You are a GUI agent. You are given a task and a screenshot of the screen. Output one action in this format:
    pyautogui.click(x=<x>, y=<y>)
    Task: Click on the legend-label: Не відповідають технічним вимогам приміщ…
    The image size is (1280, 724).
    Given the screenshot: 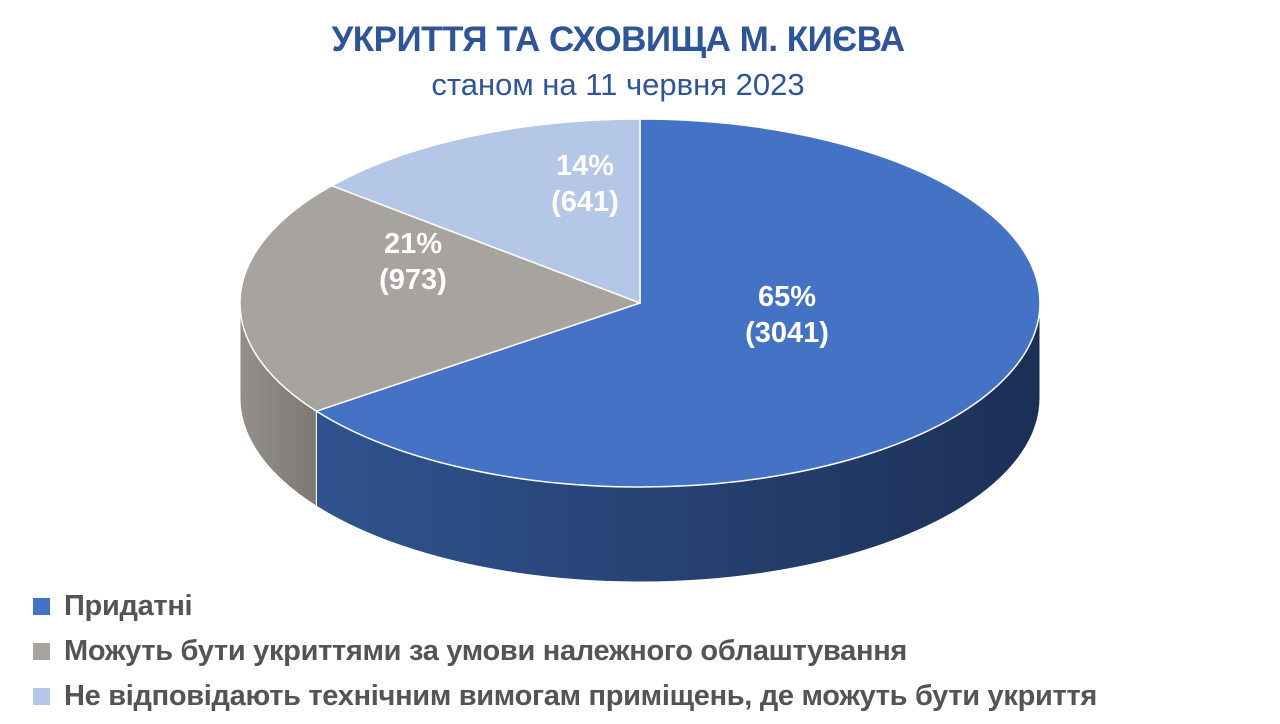 What is the action you would take?
    pyautogui.click(x=580, y=696)
    